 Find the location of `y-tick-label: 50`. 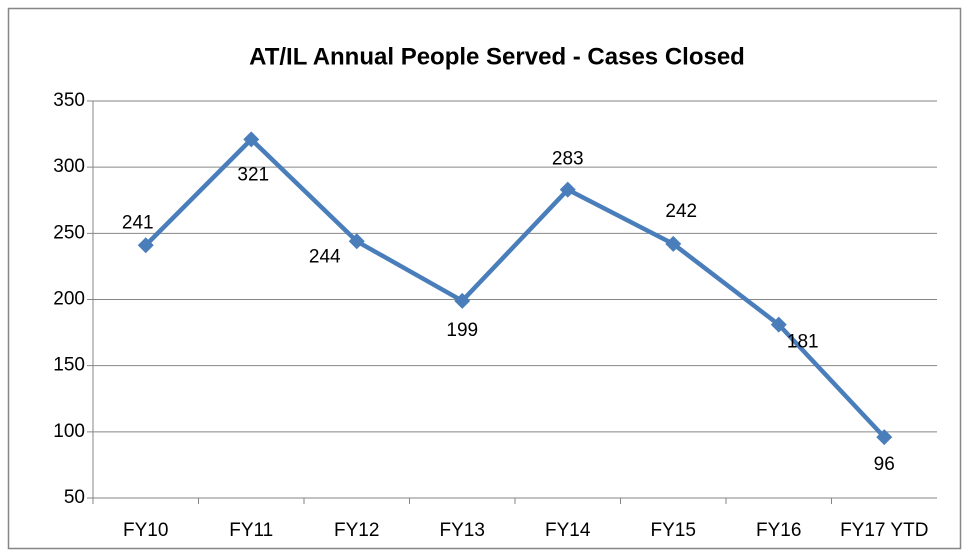

y-tick-label: 50 is located at coordinates (74, 497).